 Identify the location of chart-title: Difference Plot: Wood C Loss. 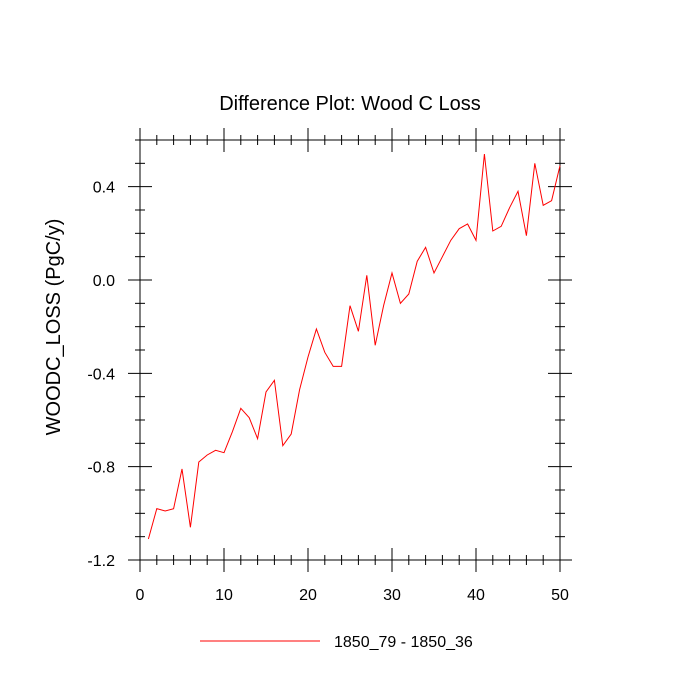
(350, 104).